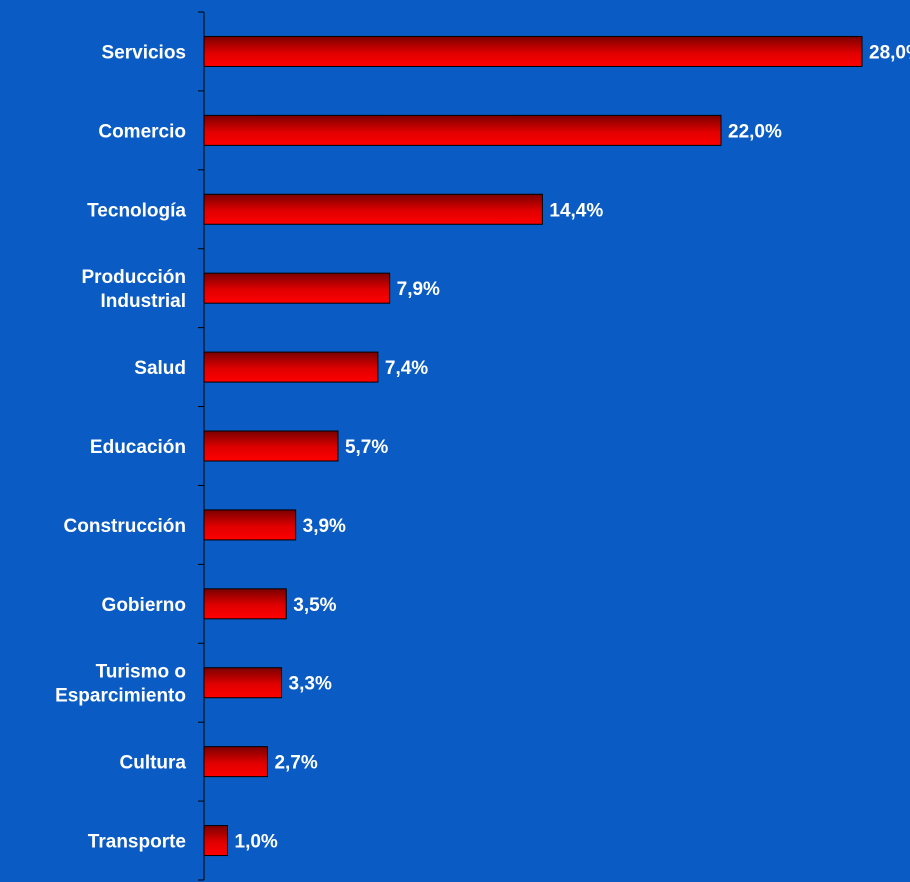 The height and width of the screenshot is (882, 910). I want to click on category-label-10: Transporte, so click(137, 842).